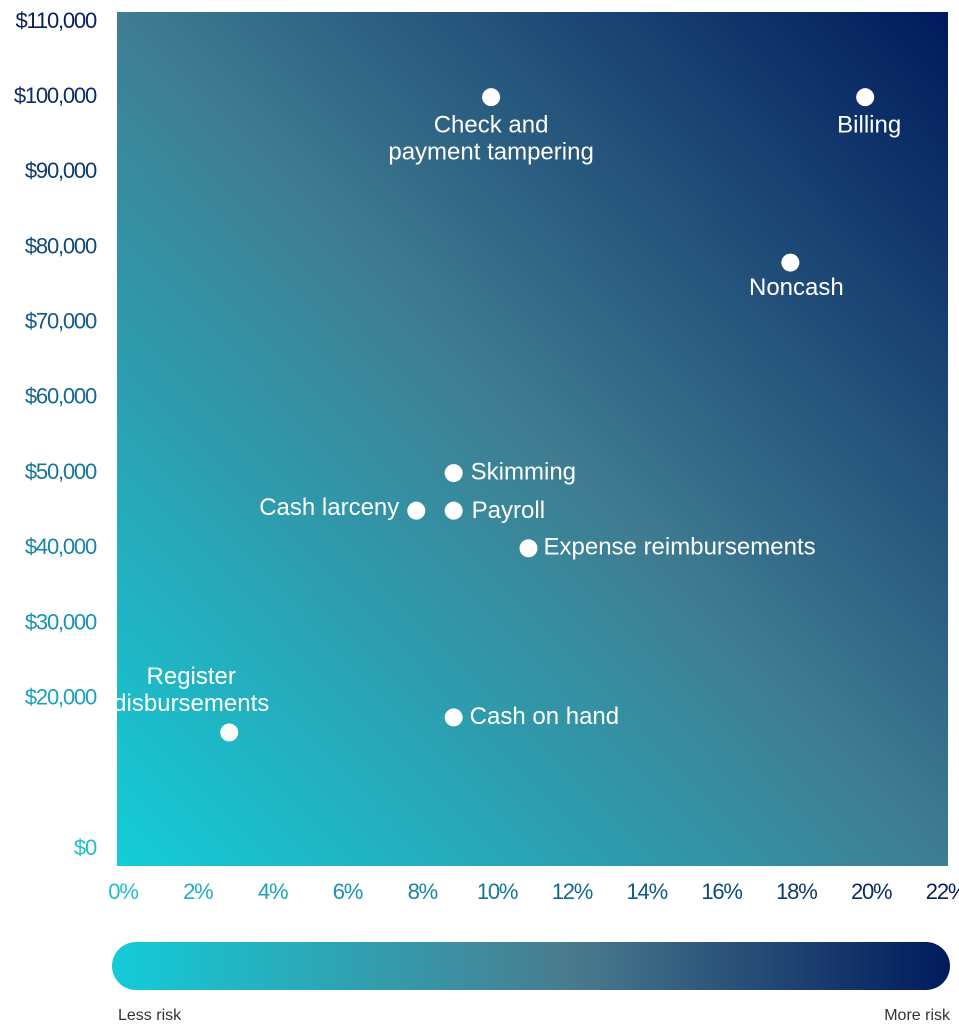  I want to click on x-tick-label: 12%, so click(572, 891).